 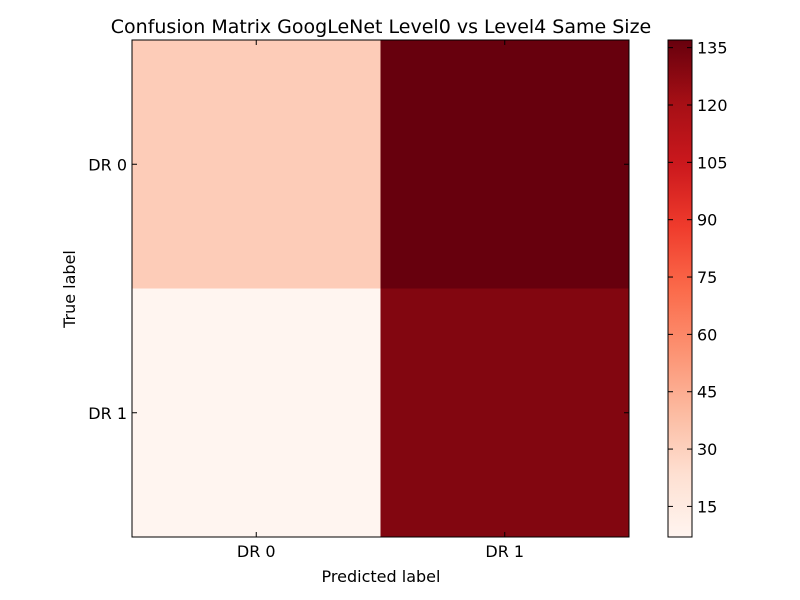 I want to click on colorbar-frame, so click(x=680, y=288).